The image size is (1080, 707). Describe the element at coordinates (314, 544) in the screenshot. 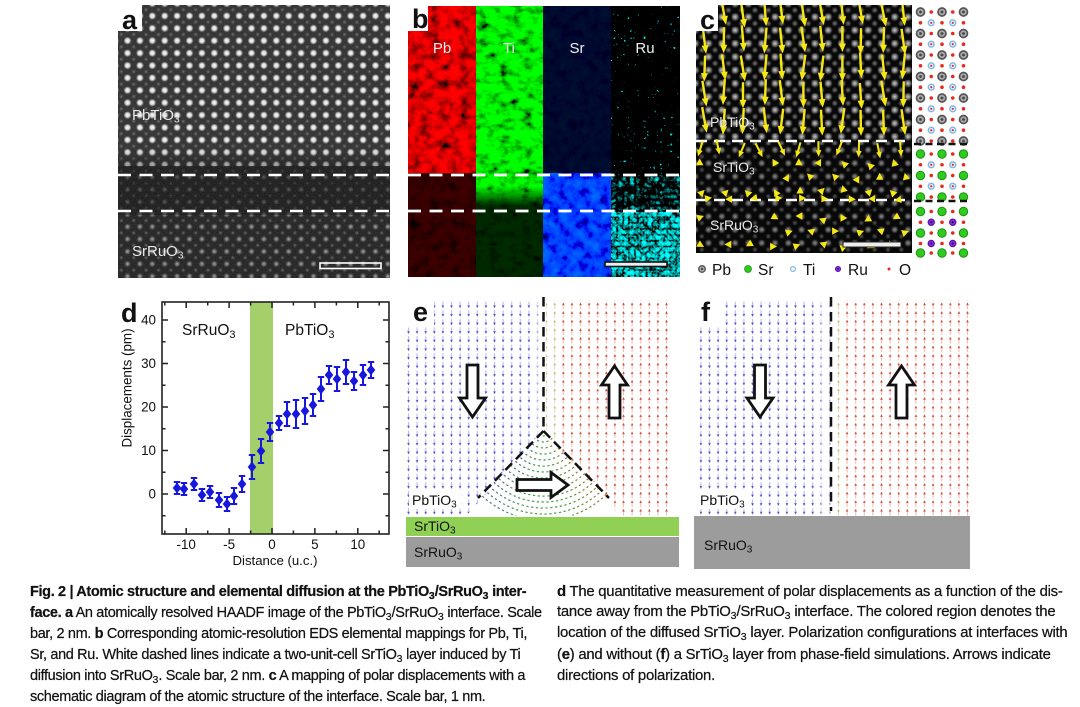

I see `svg-text: 5` at that location.